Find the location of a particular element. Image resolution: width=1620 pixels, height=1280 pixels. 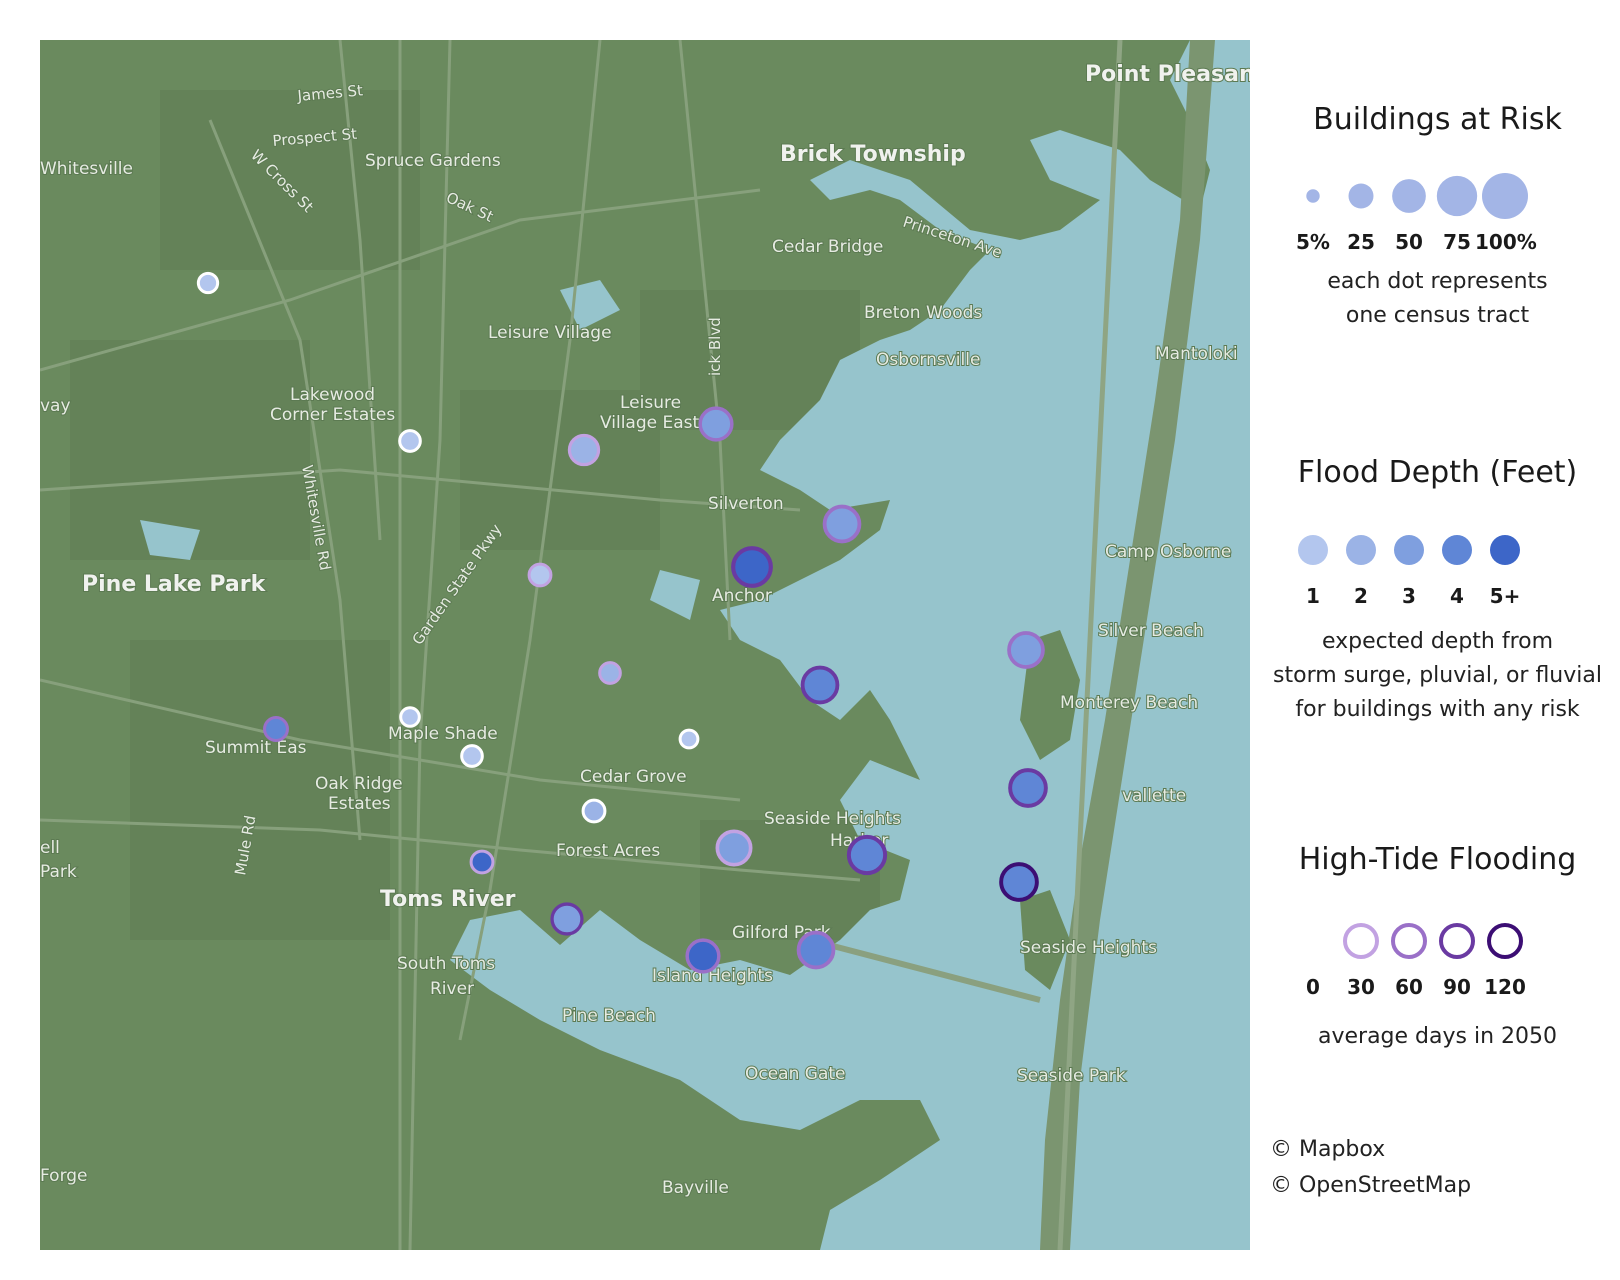

place-label: Cedar Bridge is located at coordinates (827, 247).